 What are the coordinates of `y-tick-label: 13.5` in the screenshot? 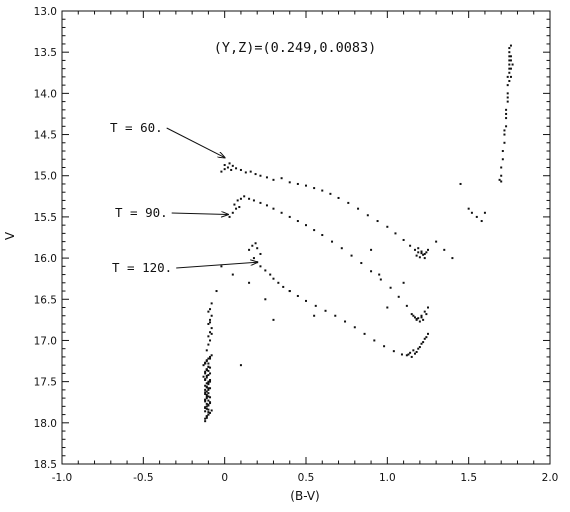 It's located at (45, 53).